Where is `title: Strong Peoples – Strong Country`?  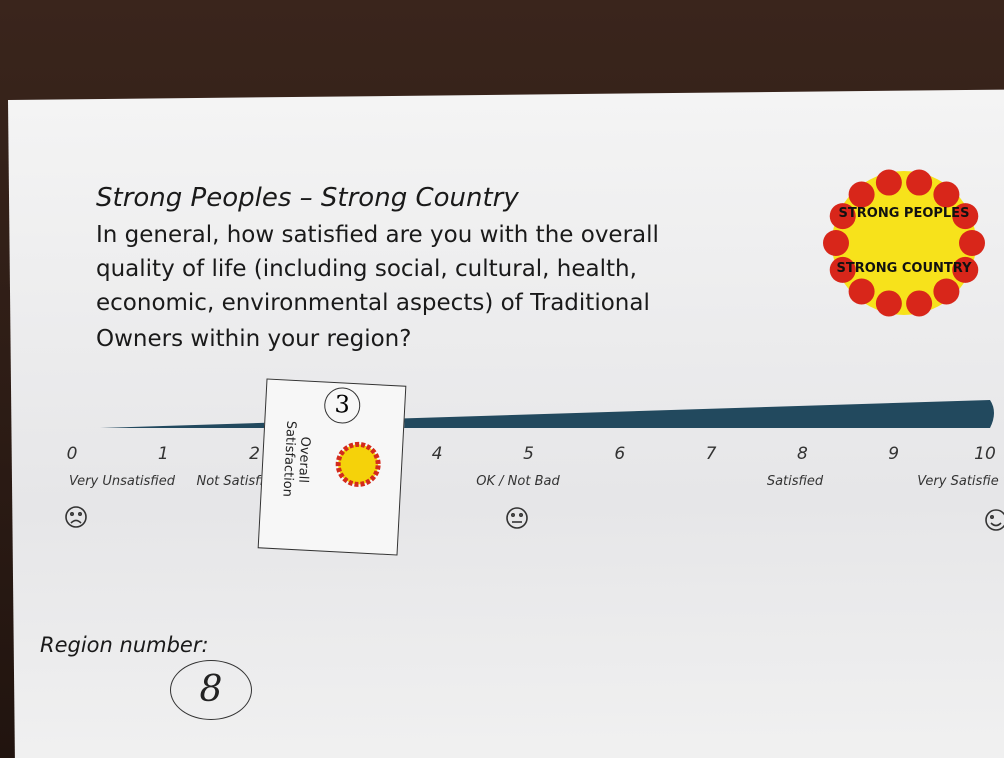 title: Strong Peoples – Strong Country is located at coordinates (307, 198).